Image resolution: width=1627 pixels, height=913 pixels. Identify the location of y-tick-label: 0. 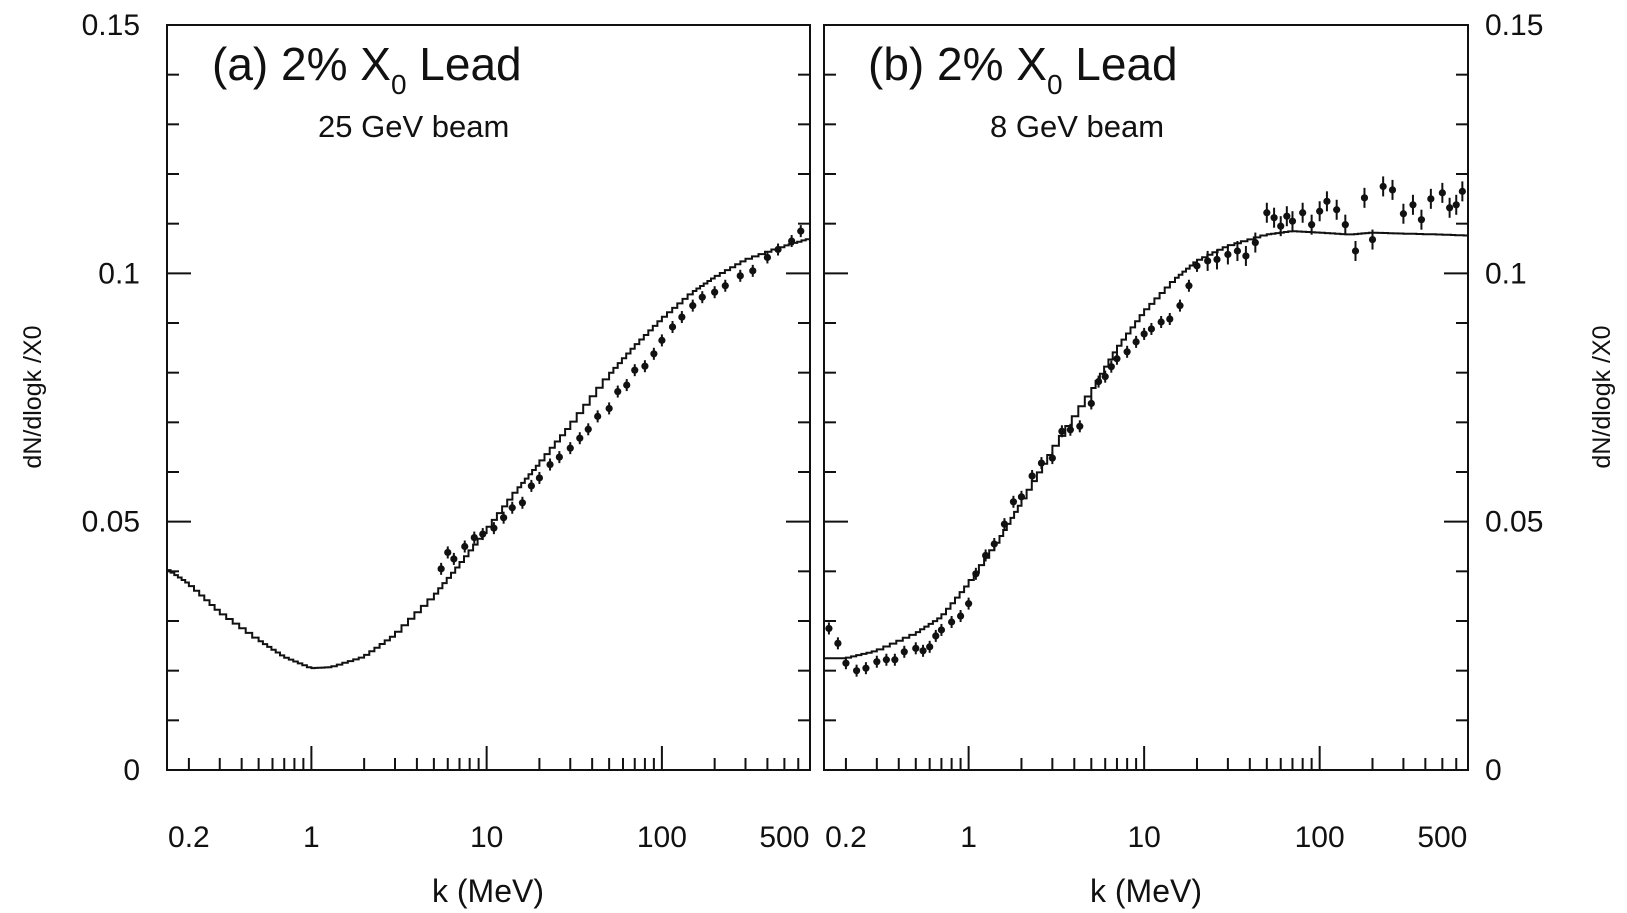
(131, 770).